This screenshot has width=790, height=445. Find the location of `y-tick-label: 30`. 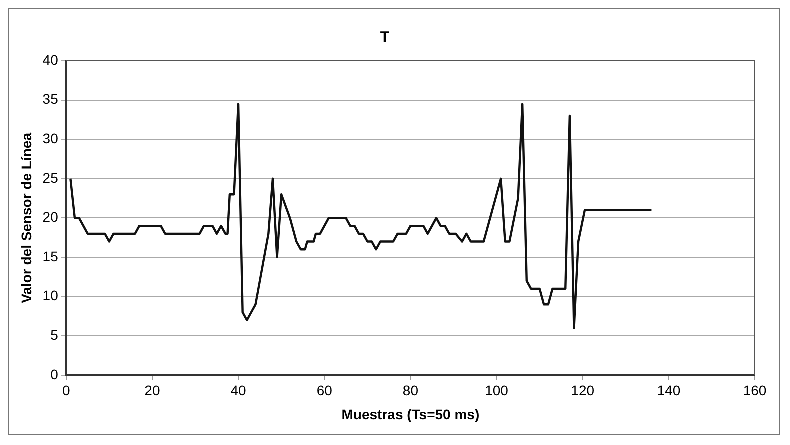

y-tick-label: 30 is located at coordinates (50, 138).